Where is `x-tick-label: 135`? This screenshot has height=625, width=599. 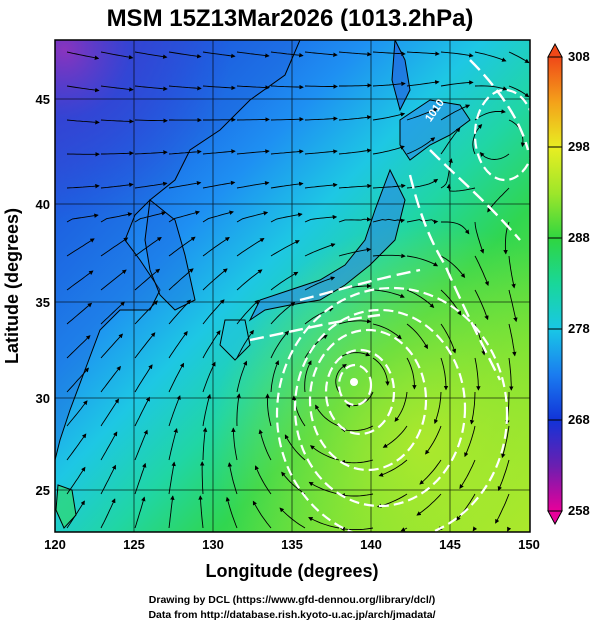 x-tick-label: 135 is located at coordinates (292, 544).